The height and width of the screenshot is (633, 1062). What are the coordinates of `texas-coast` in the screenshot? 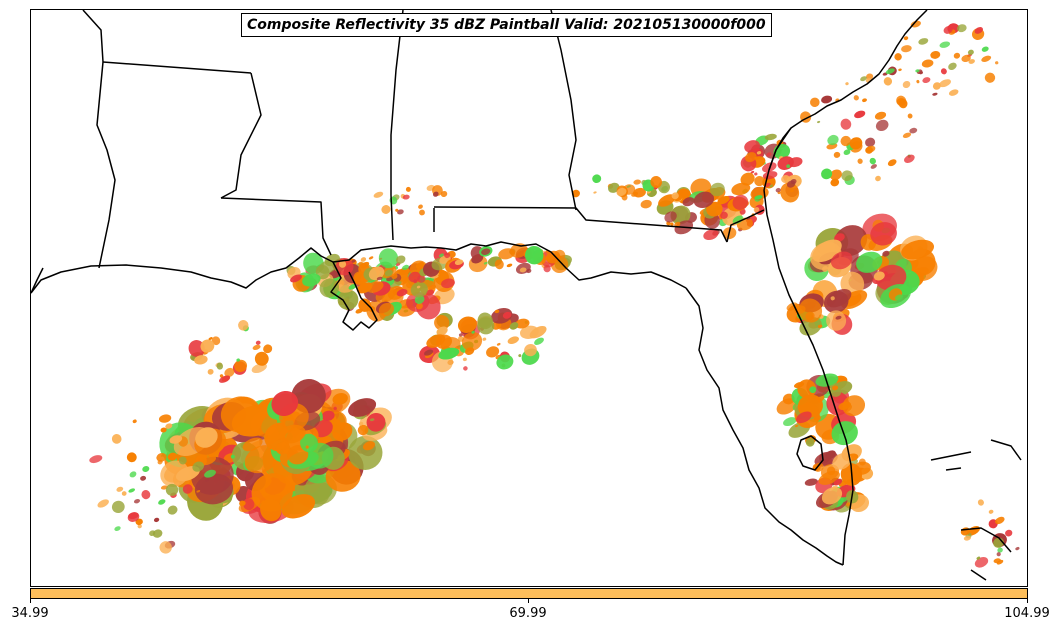 It's located at (37, 280).